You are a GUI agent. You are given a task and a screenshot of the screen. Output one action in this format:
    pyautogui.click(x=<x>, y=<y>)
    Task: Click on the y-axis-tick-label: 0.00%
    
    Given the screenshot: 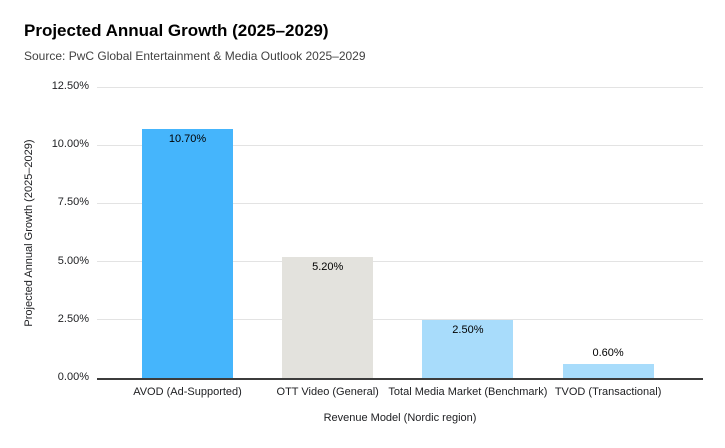 What is the action you would take?
    pyautogui.click(x=73, y=377)
    